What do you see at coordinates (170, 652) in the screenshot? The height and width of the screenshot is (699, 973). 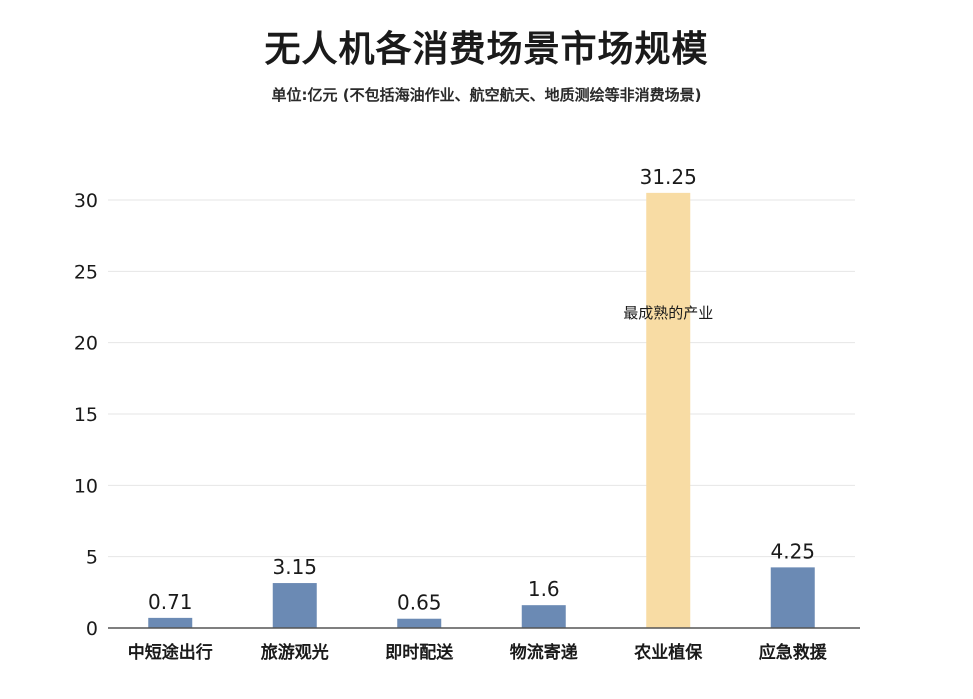 I see `category-label: 中短途出行` at bounding box center [170, 652].